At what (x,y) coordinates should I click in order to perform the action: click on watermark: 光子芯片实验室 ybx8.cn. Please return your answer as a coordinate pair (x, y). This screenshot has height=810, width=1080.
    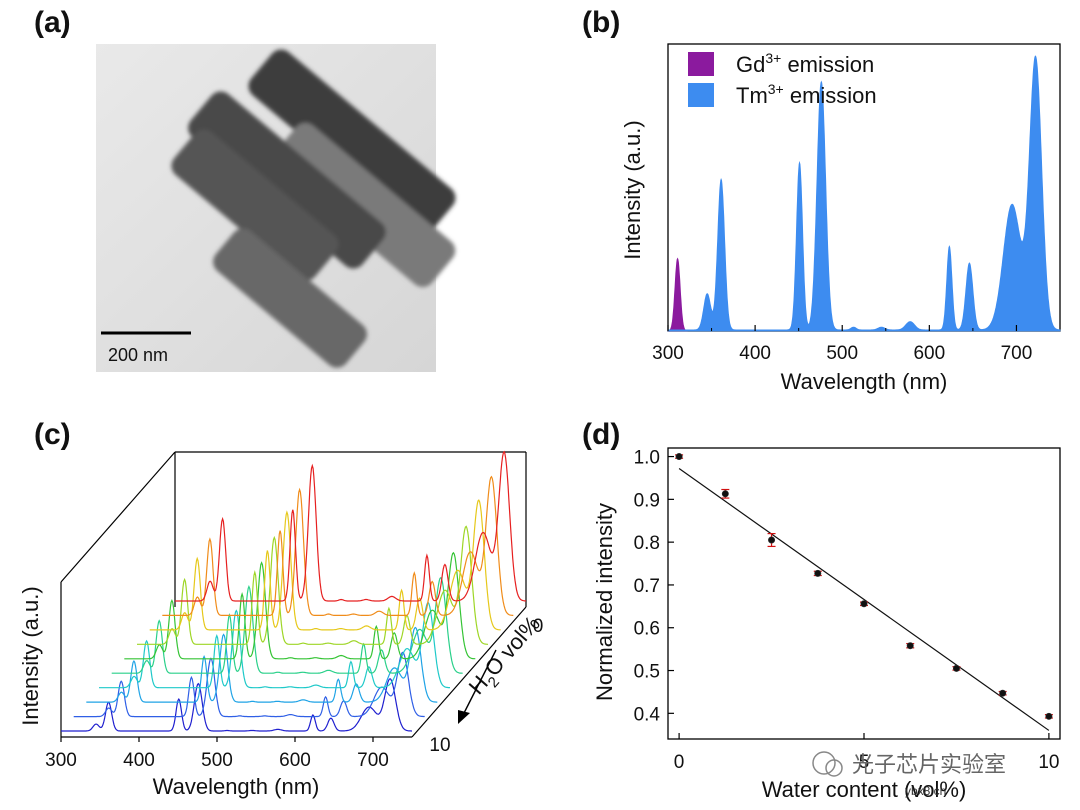
    Looking at the image, I should click on (909, 774).